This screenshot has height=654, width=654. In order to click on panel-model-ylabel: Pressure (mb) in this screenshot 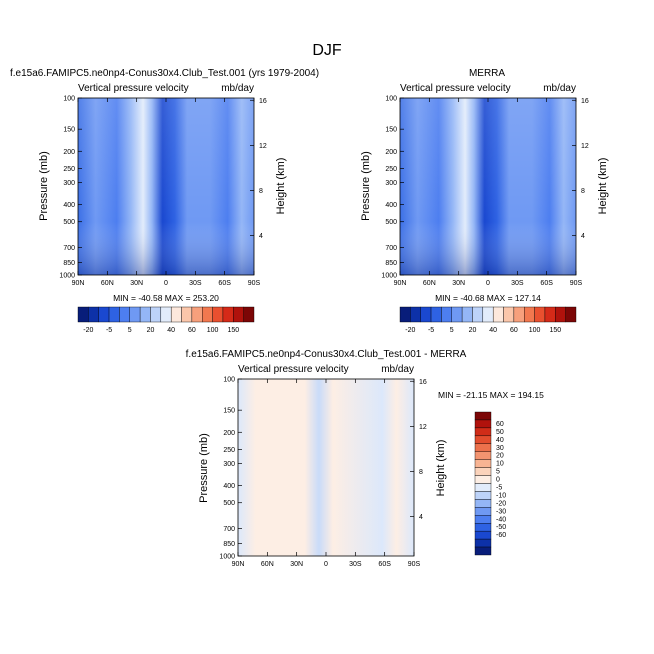, I will do `click(44, 186)`.